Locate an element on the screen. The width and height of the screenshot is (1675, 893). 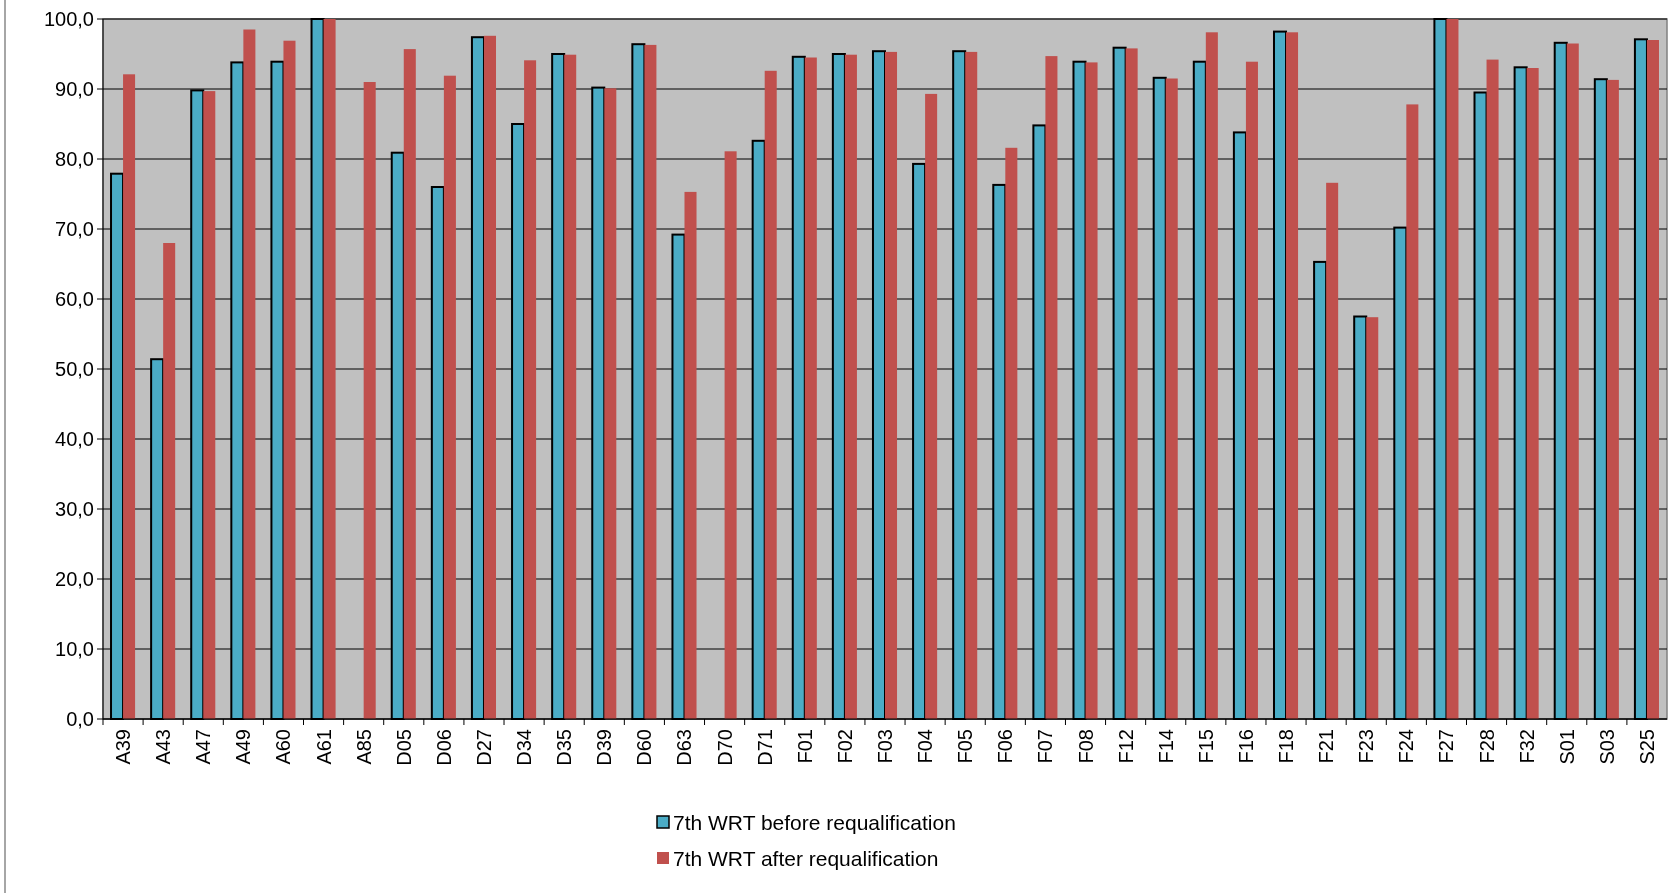
x-tick-label: F06 is located at coordinates (1005, 746).